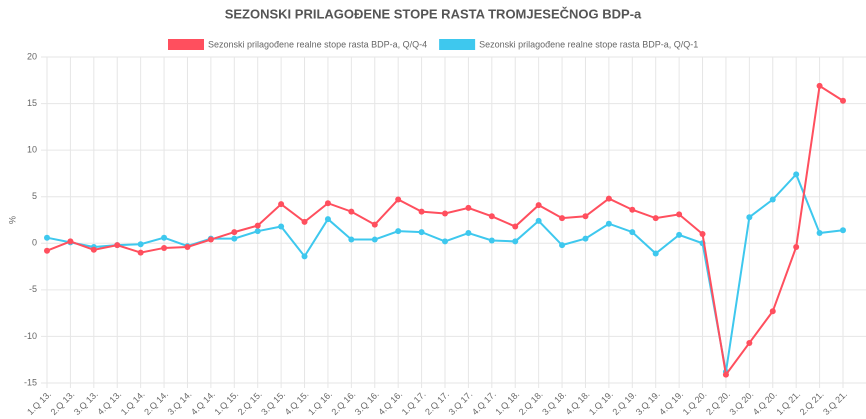 This screenshot has width=866, height=419. I want to click on x-tick-label: 1.Q 13., so click(39, 403).